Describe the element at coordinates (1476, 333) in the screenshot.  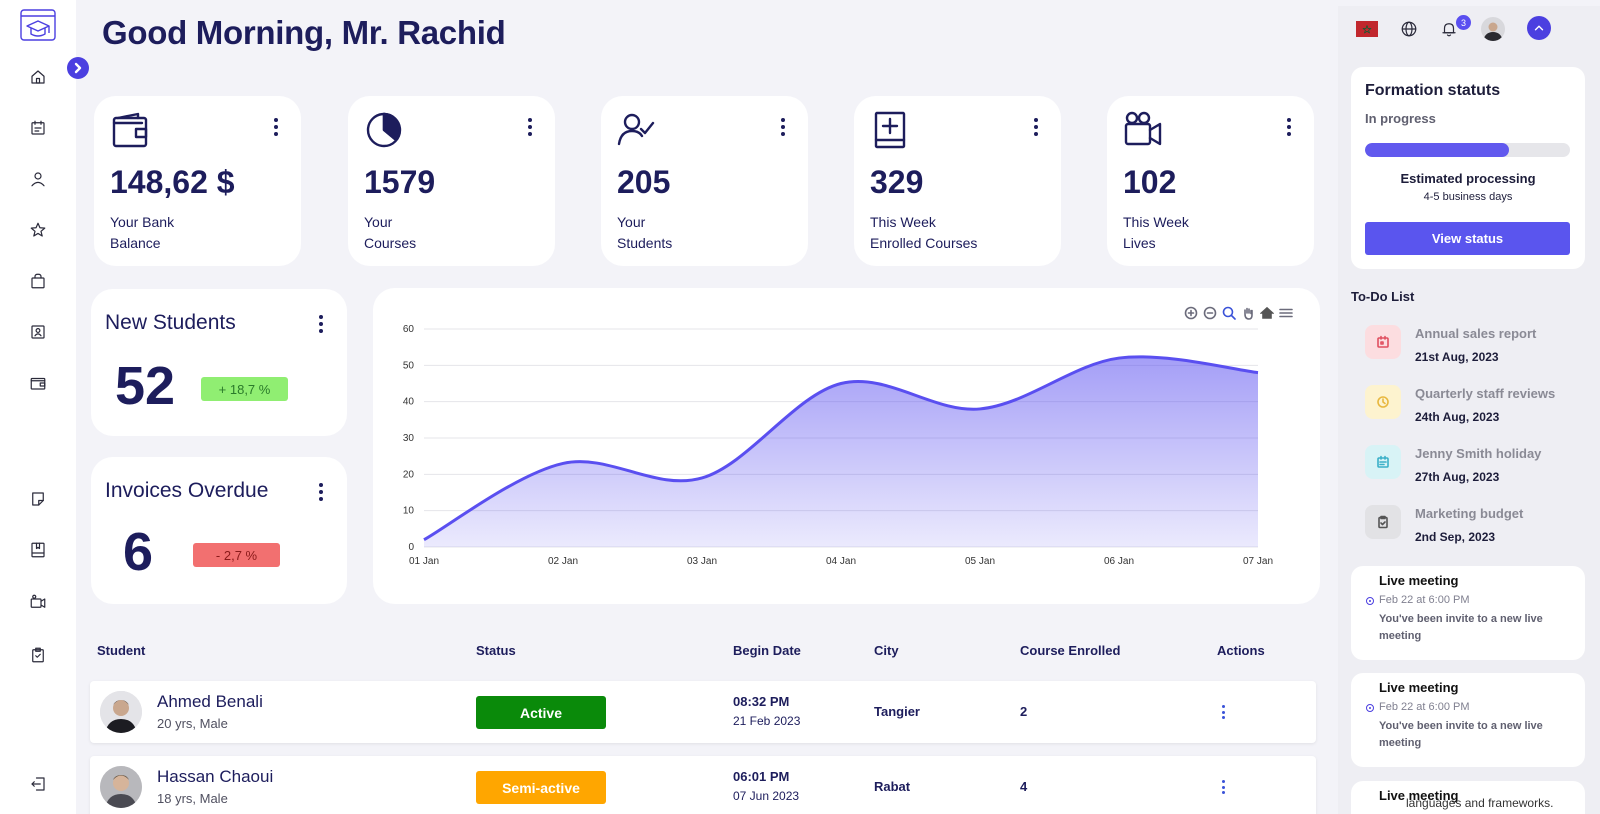
I see `todo-item-title: Annual sales report` at that location.